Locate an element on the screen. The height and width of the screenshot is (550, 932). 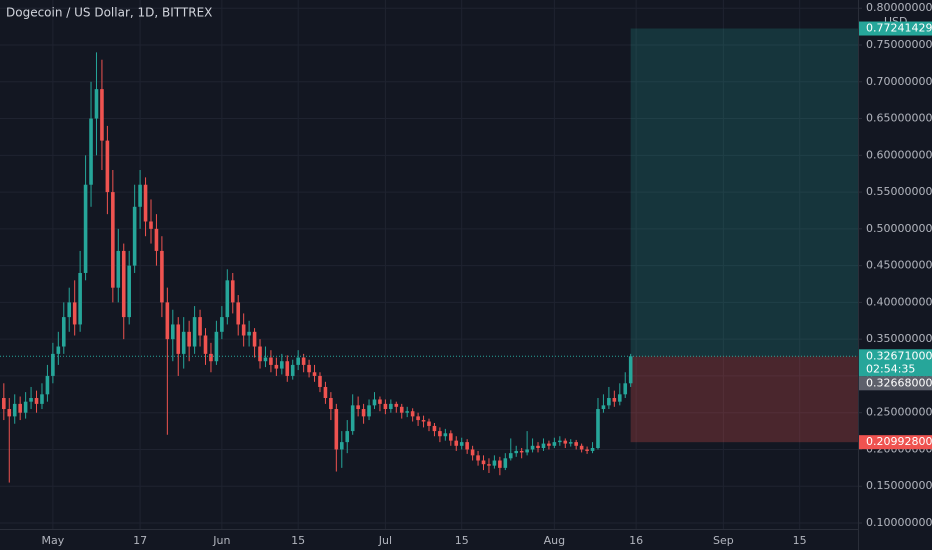
y-tick-label: 0.80000000 is located at coordinates (899, 7).